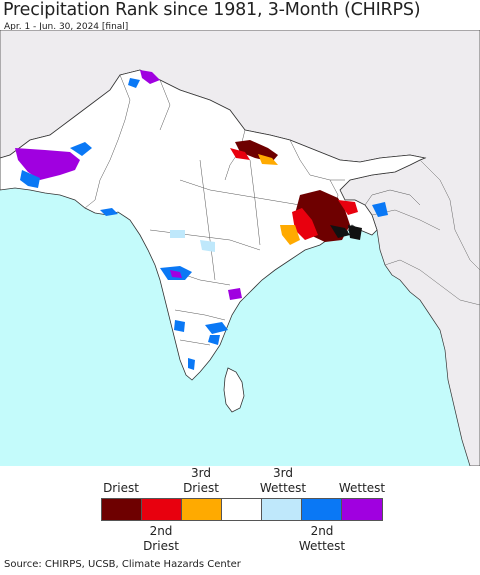 Image resolution: width=480 pixels, height=575 pixels. Describe the element at coordinates (122, 509) in the screenshot. I see `swatch-driest` at that location.